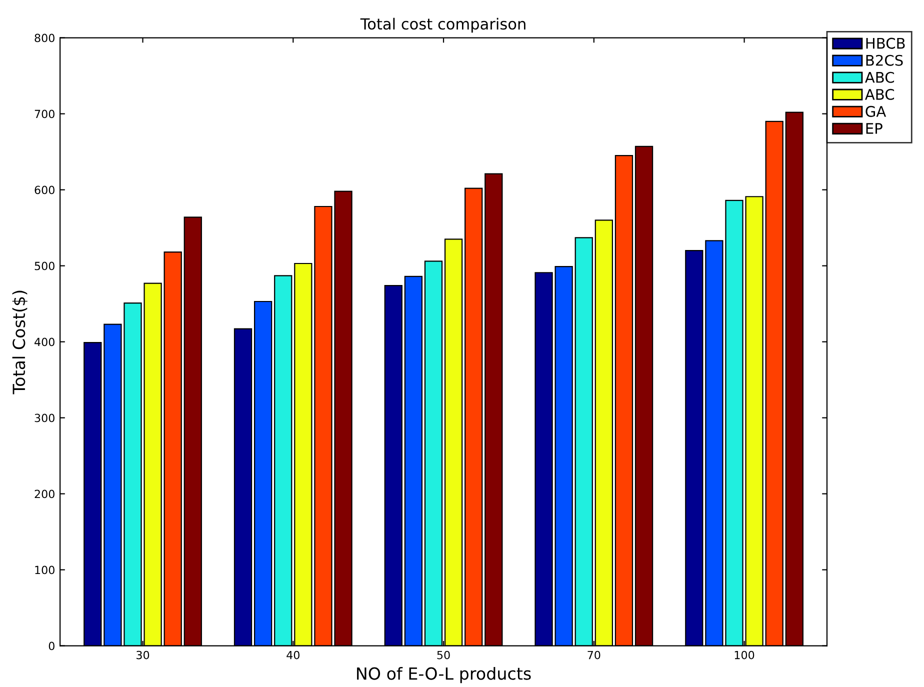 Image resolution: width=924 pixels, height=687 pixels. What do you see at coordinates (884, 60) in the screenshot?
I see `legend-label: B2CS` at bounding box center [884, 60].